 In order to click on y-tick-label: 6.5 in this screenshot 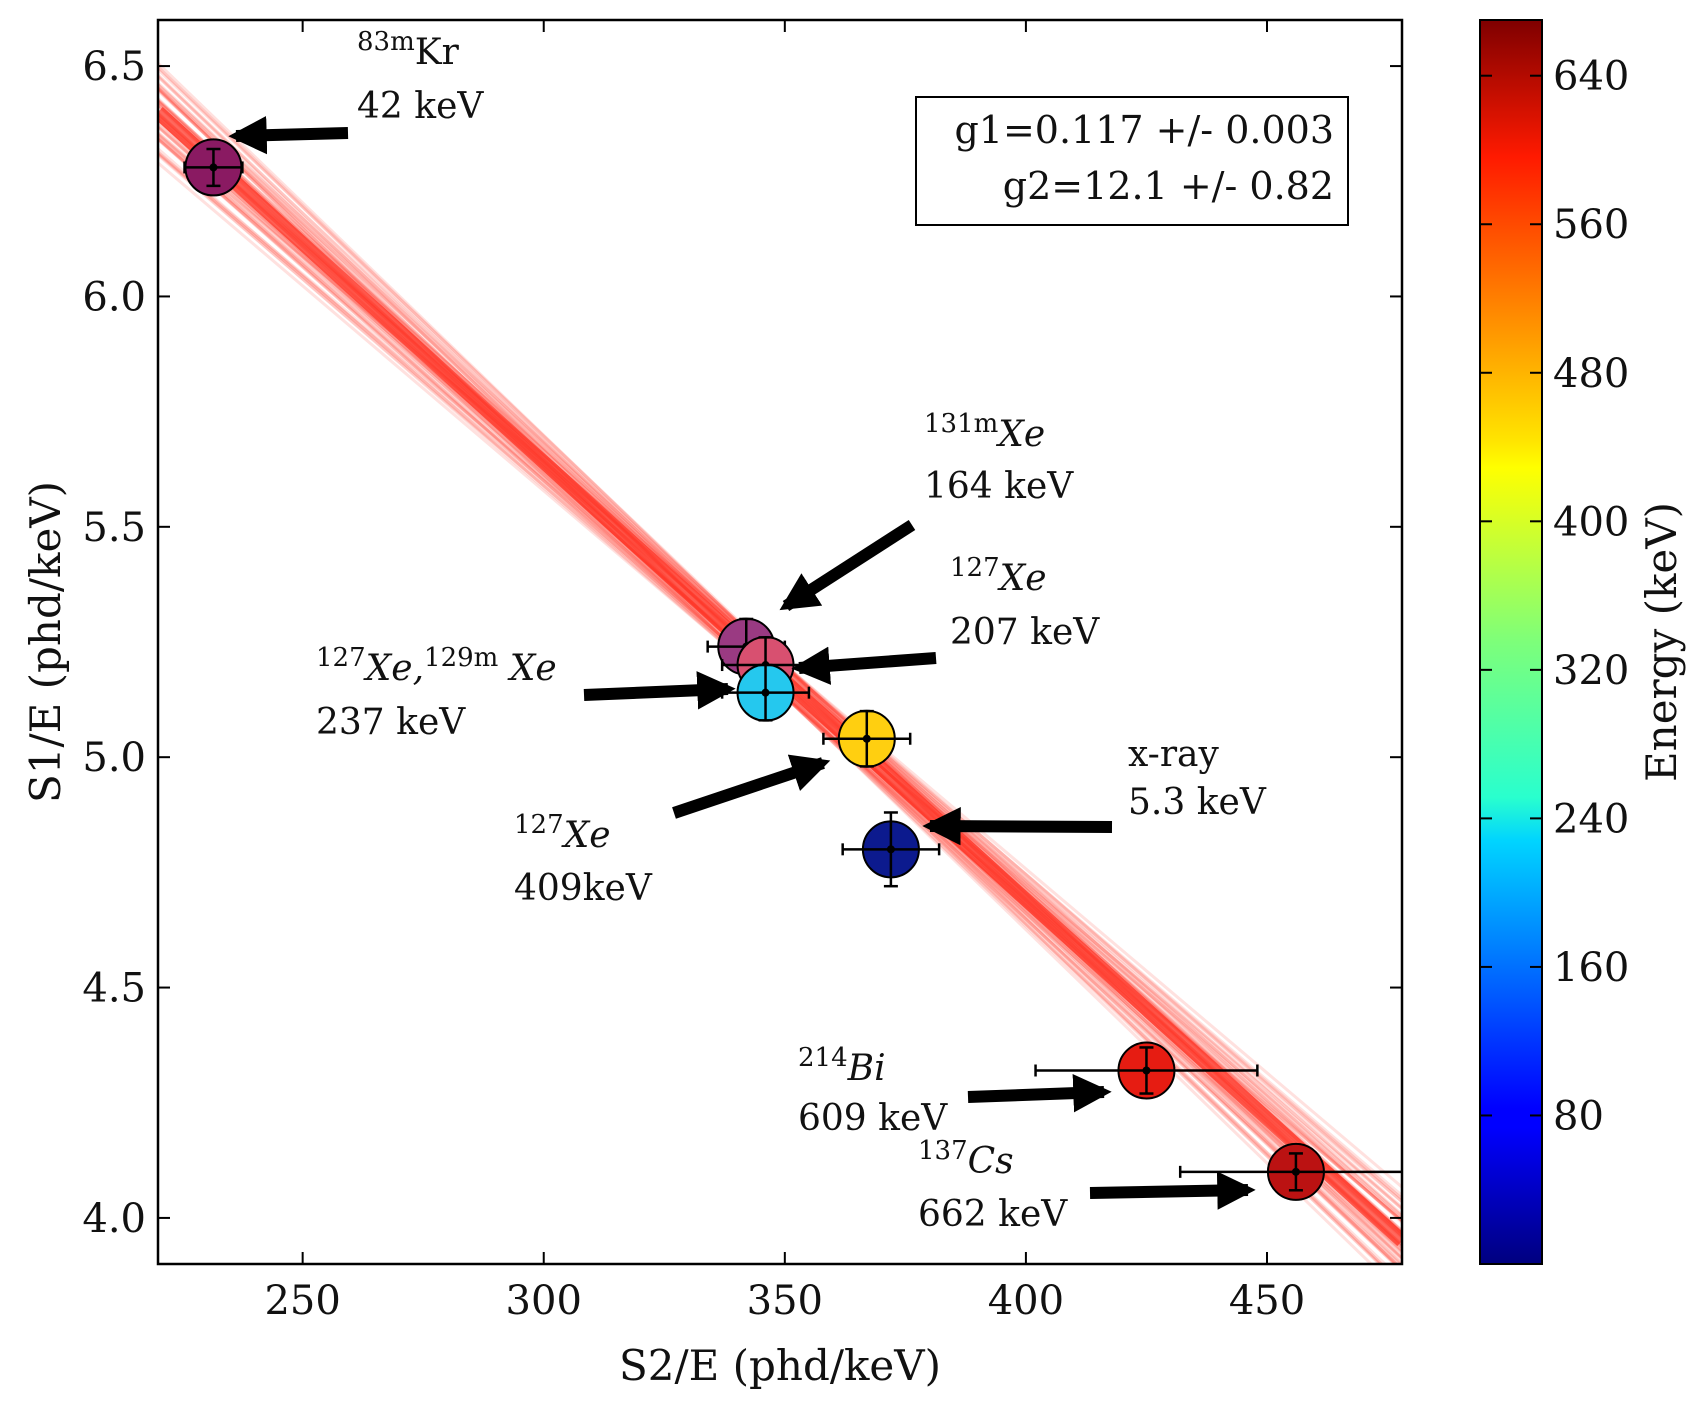, I will do `click(114, 67)`.